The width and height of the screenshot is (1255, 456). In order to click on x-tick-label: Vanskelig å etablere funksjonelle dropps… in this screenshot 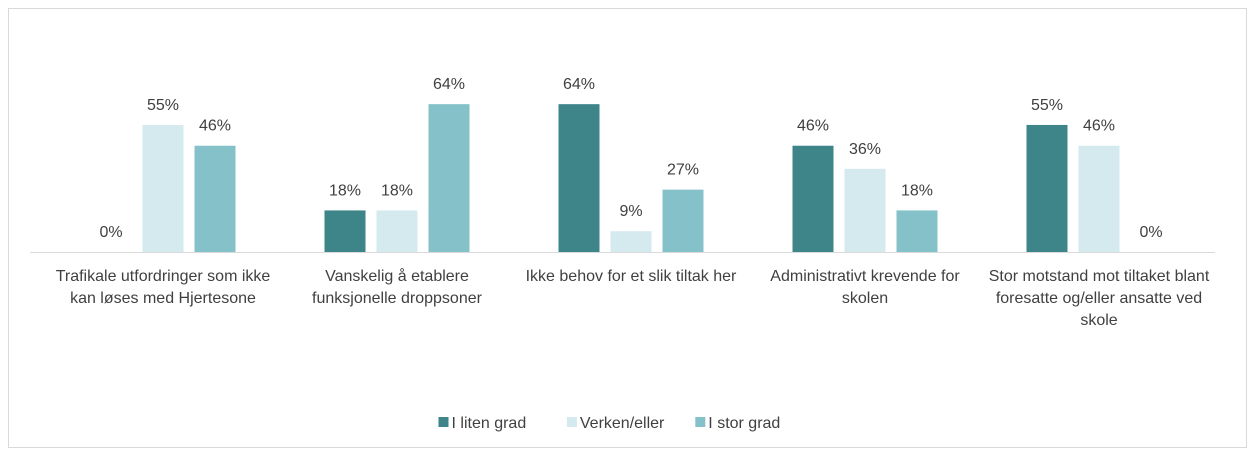, I will do `click(397, 287)`.